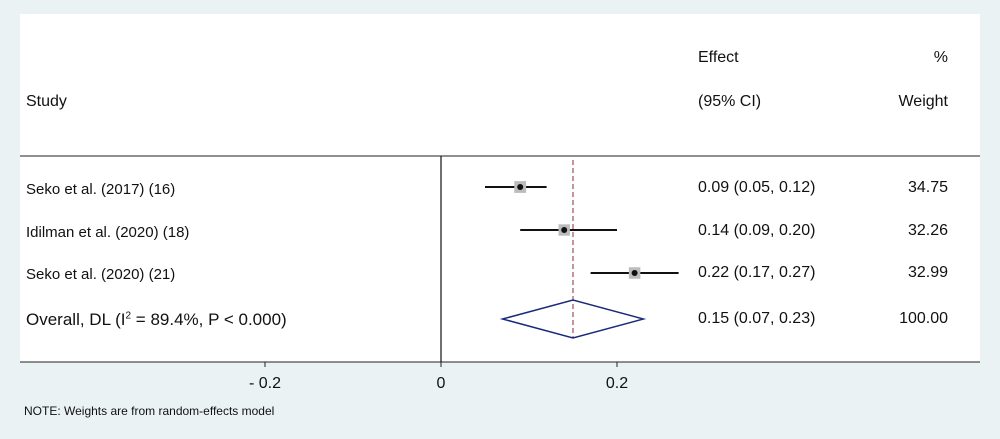  Describe the element at coordinates (718, 57) in the screenshot. I see `effect-header-line1: Effect` at that location.